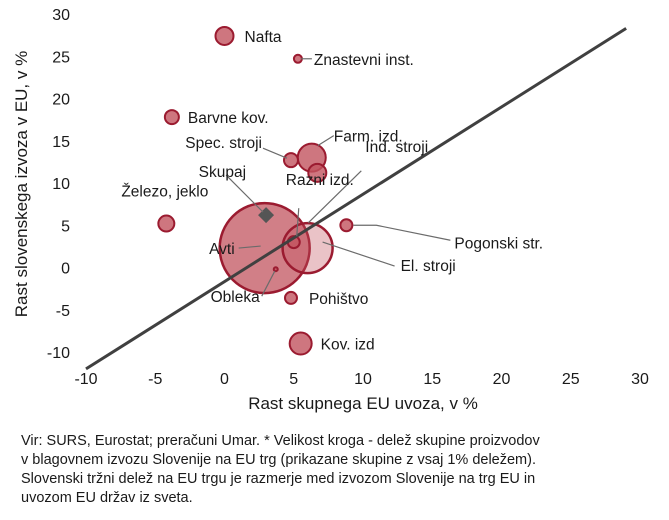 This screenshot has width=669, height=520. What do you see at coordinates (235, 297) in the screenshot?
I see `data-label: Obleka` at bounding box center [235, 297].